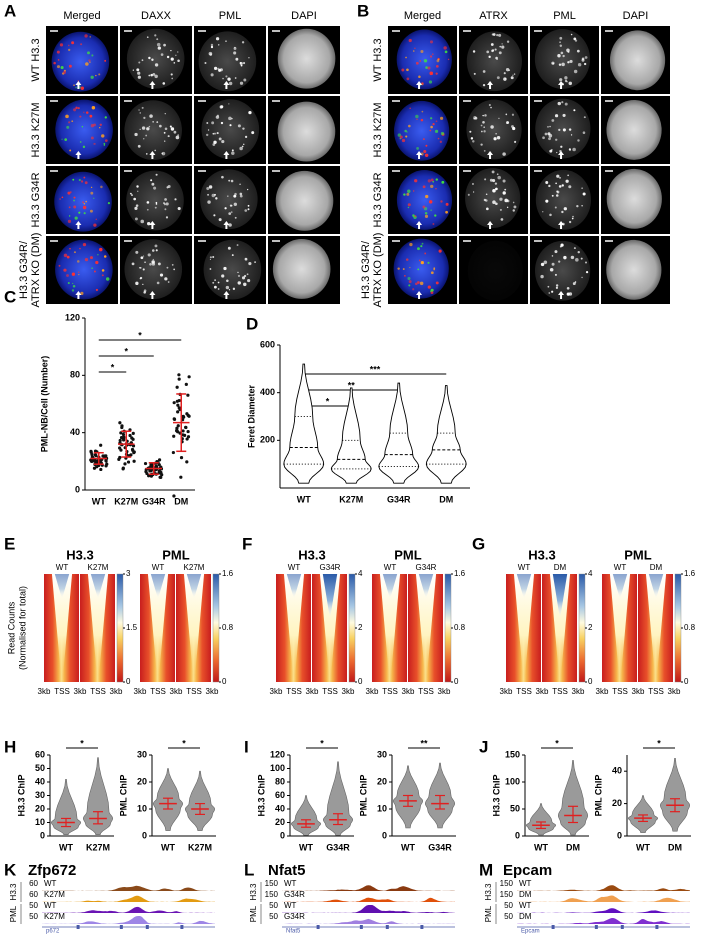 This screenshot has width=708, height=934. Describe the element at coordinates (352, 385) in the screenshot. I see `significance-label: **` at that location.